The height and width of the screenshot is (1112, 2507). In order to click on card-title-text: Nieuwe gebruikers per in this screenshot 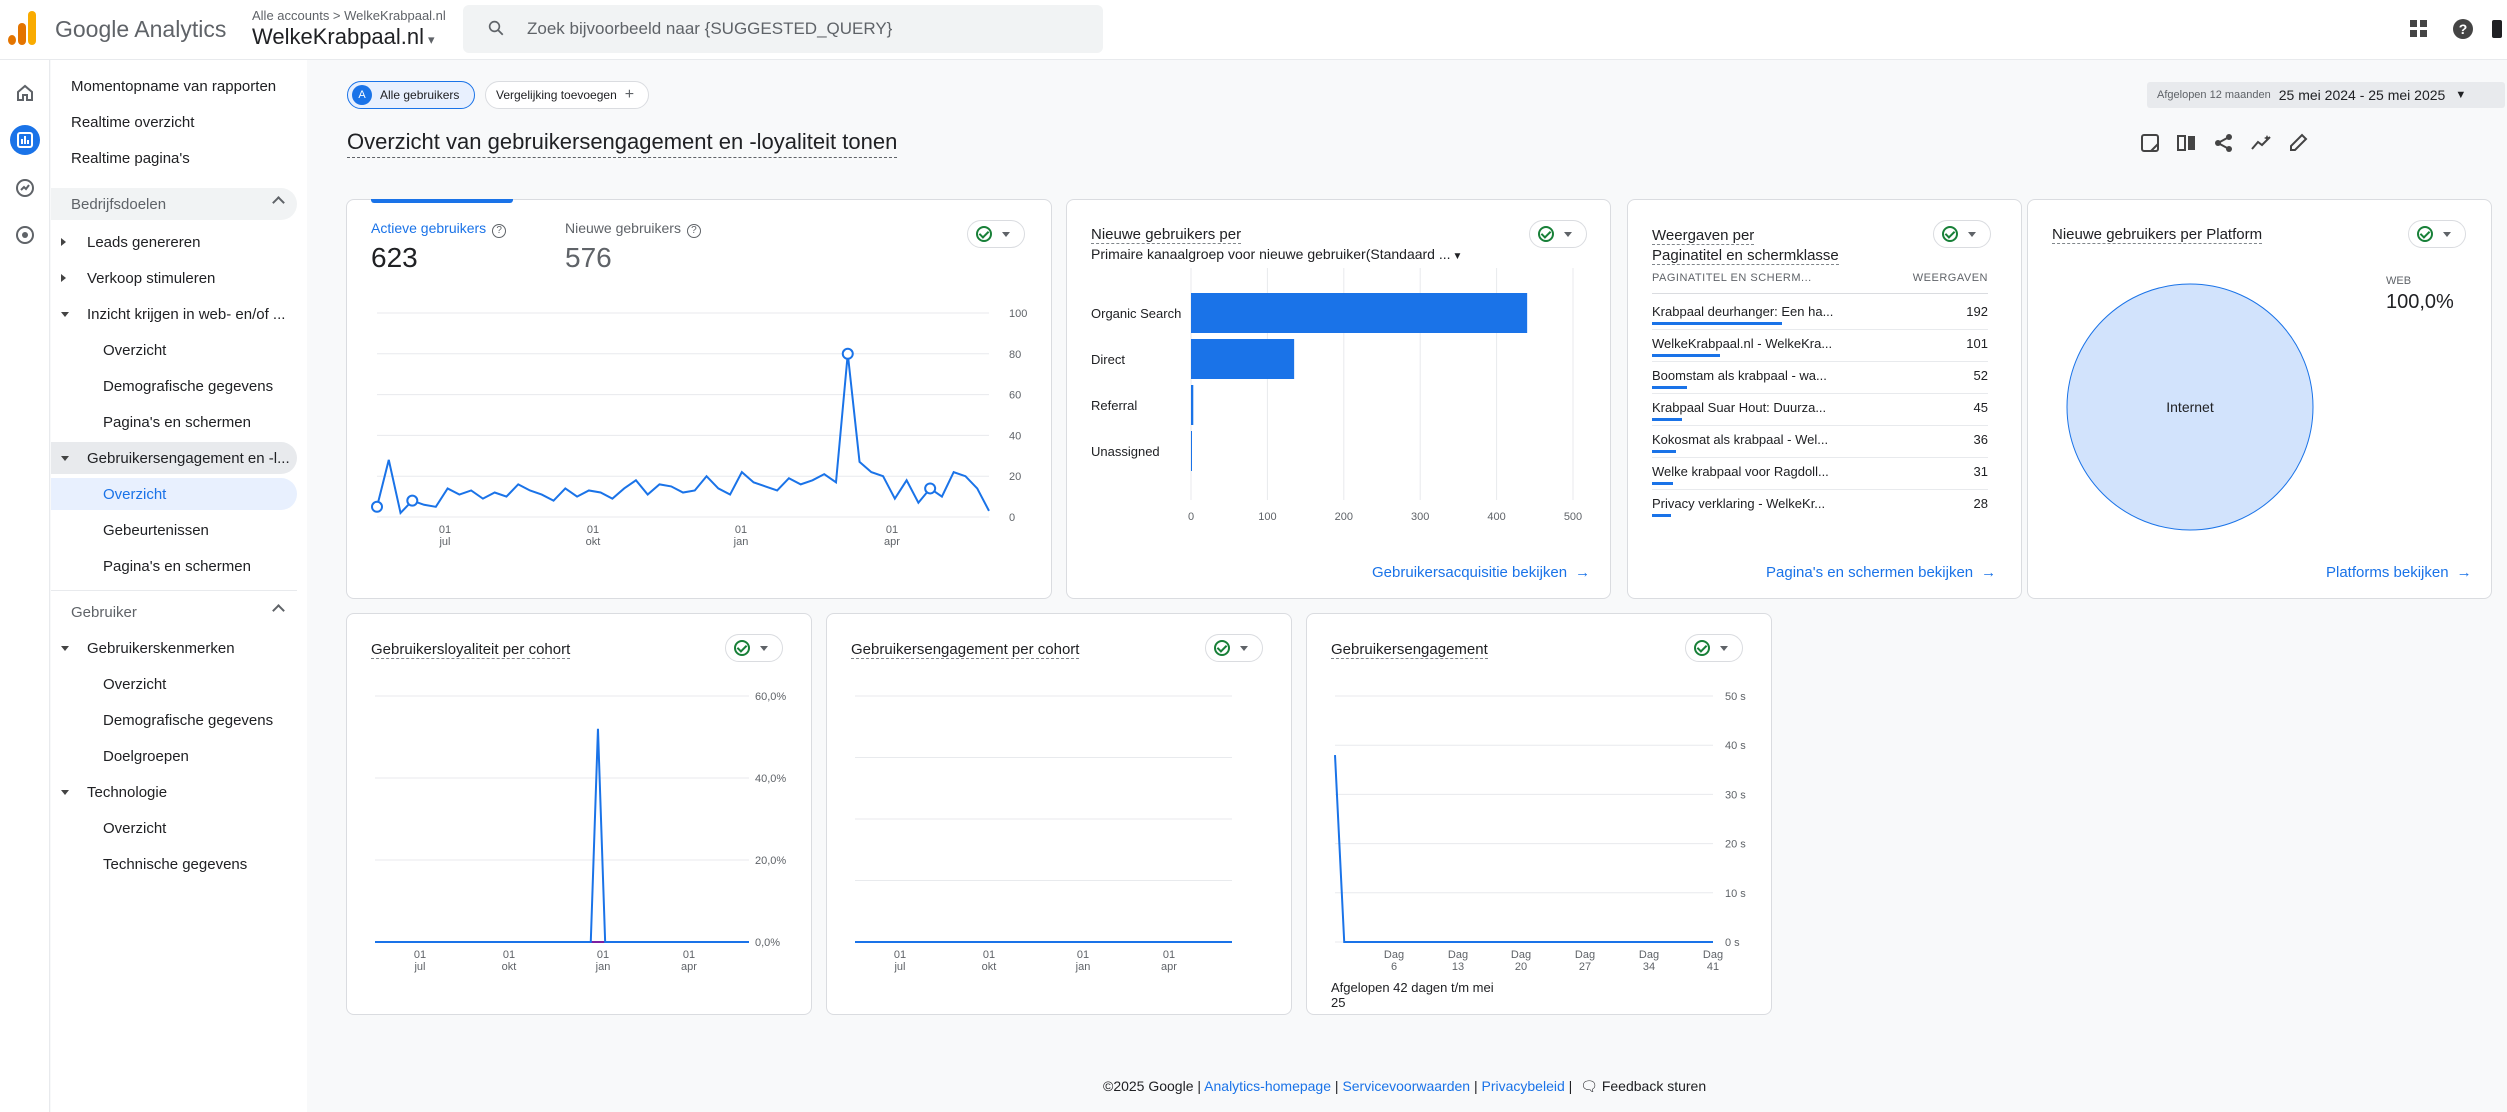, I will do `click(1166, 235)`.